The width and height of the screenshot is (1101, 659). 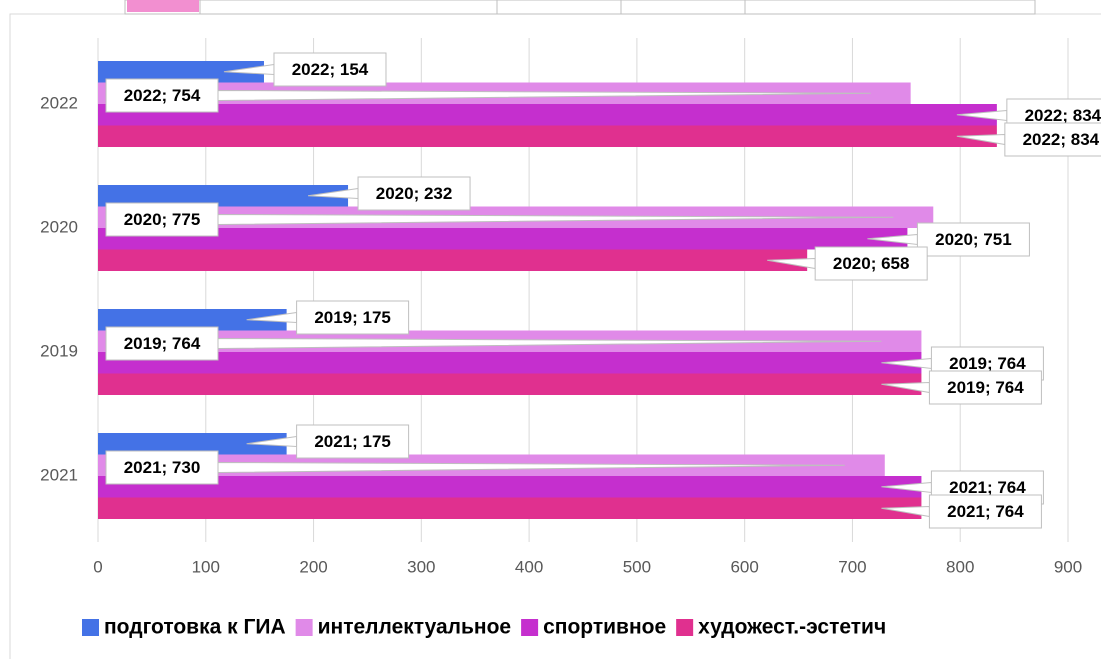 What do you see at coordinates (59, 226) in the screenshot?
I see `y-tick-label: 2020` at bounding box center [59, 226].